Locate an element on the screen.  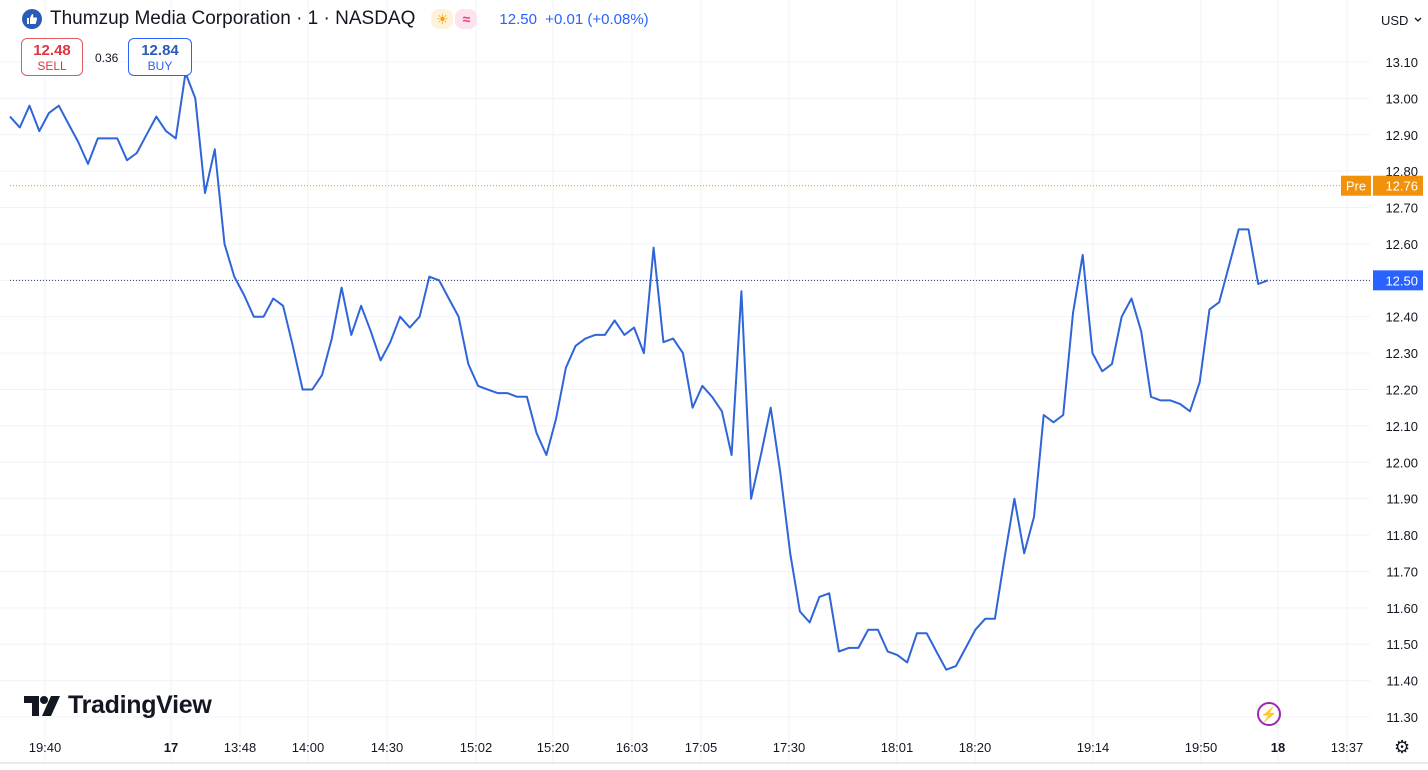
last-price-change: 12.50 +0.01 (+0.08%) is located at coordinates (573, 19).